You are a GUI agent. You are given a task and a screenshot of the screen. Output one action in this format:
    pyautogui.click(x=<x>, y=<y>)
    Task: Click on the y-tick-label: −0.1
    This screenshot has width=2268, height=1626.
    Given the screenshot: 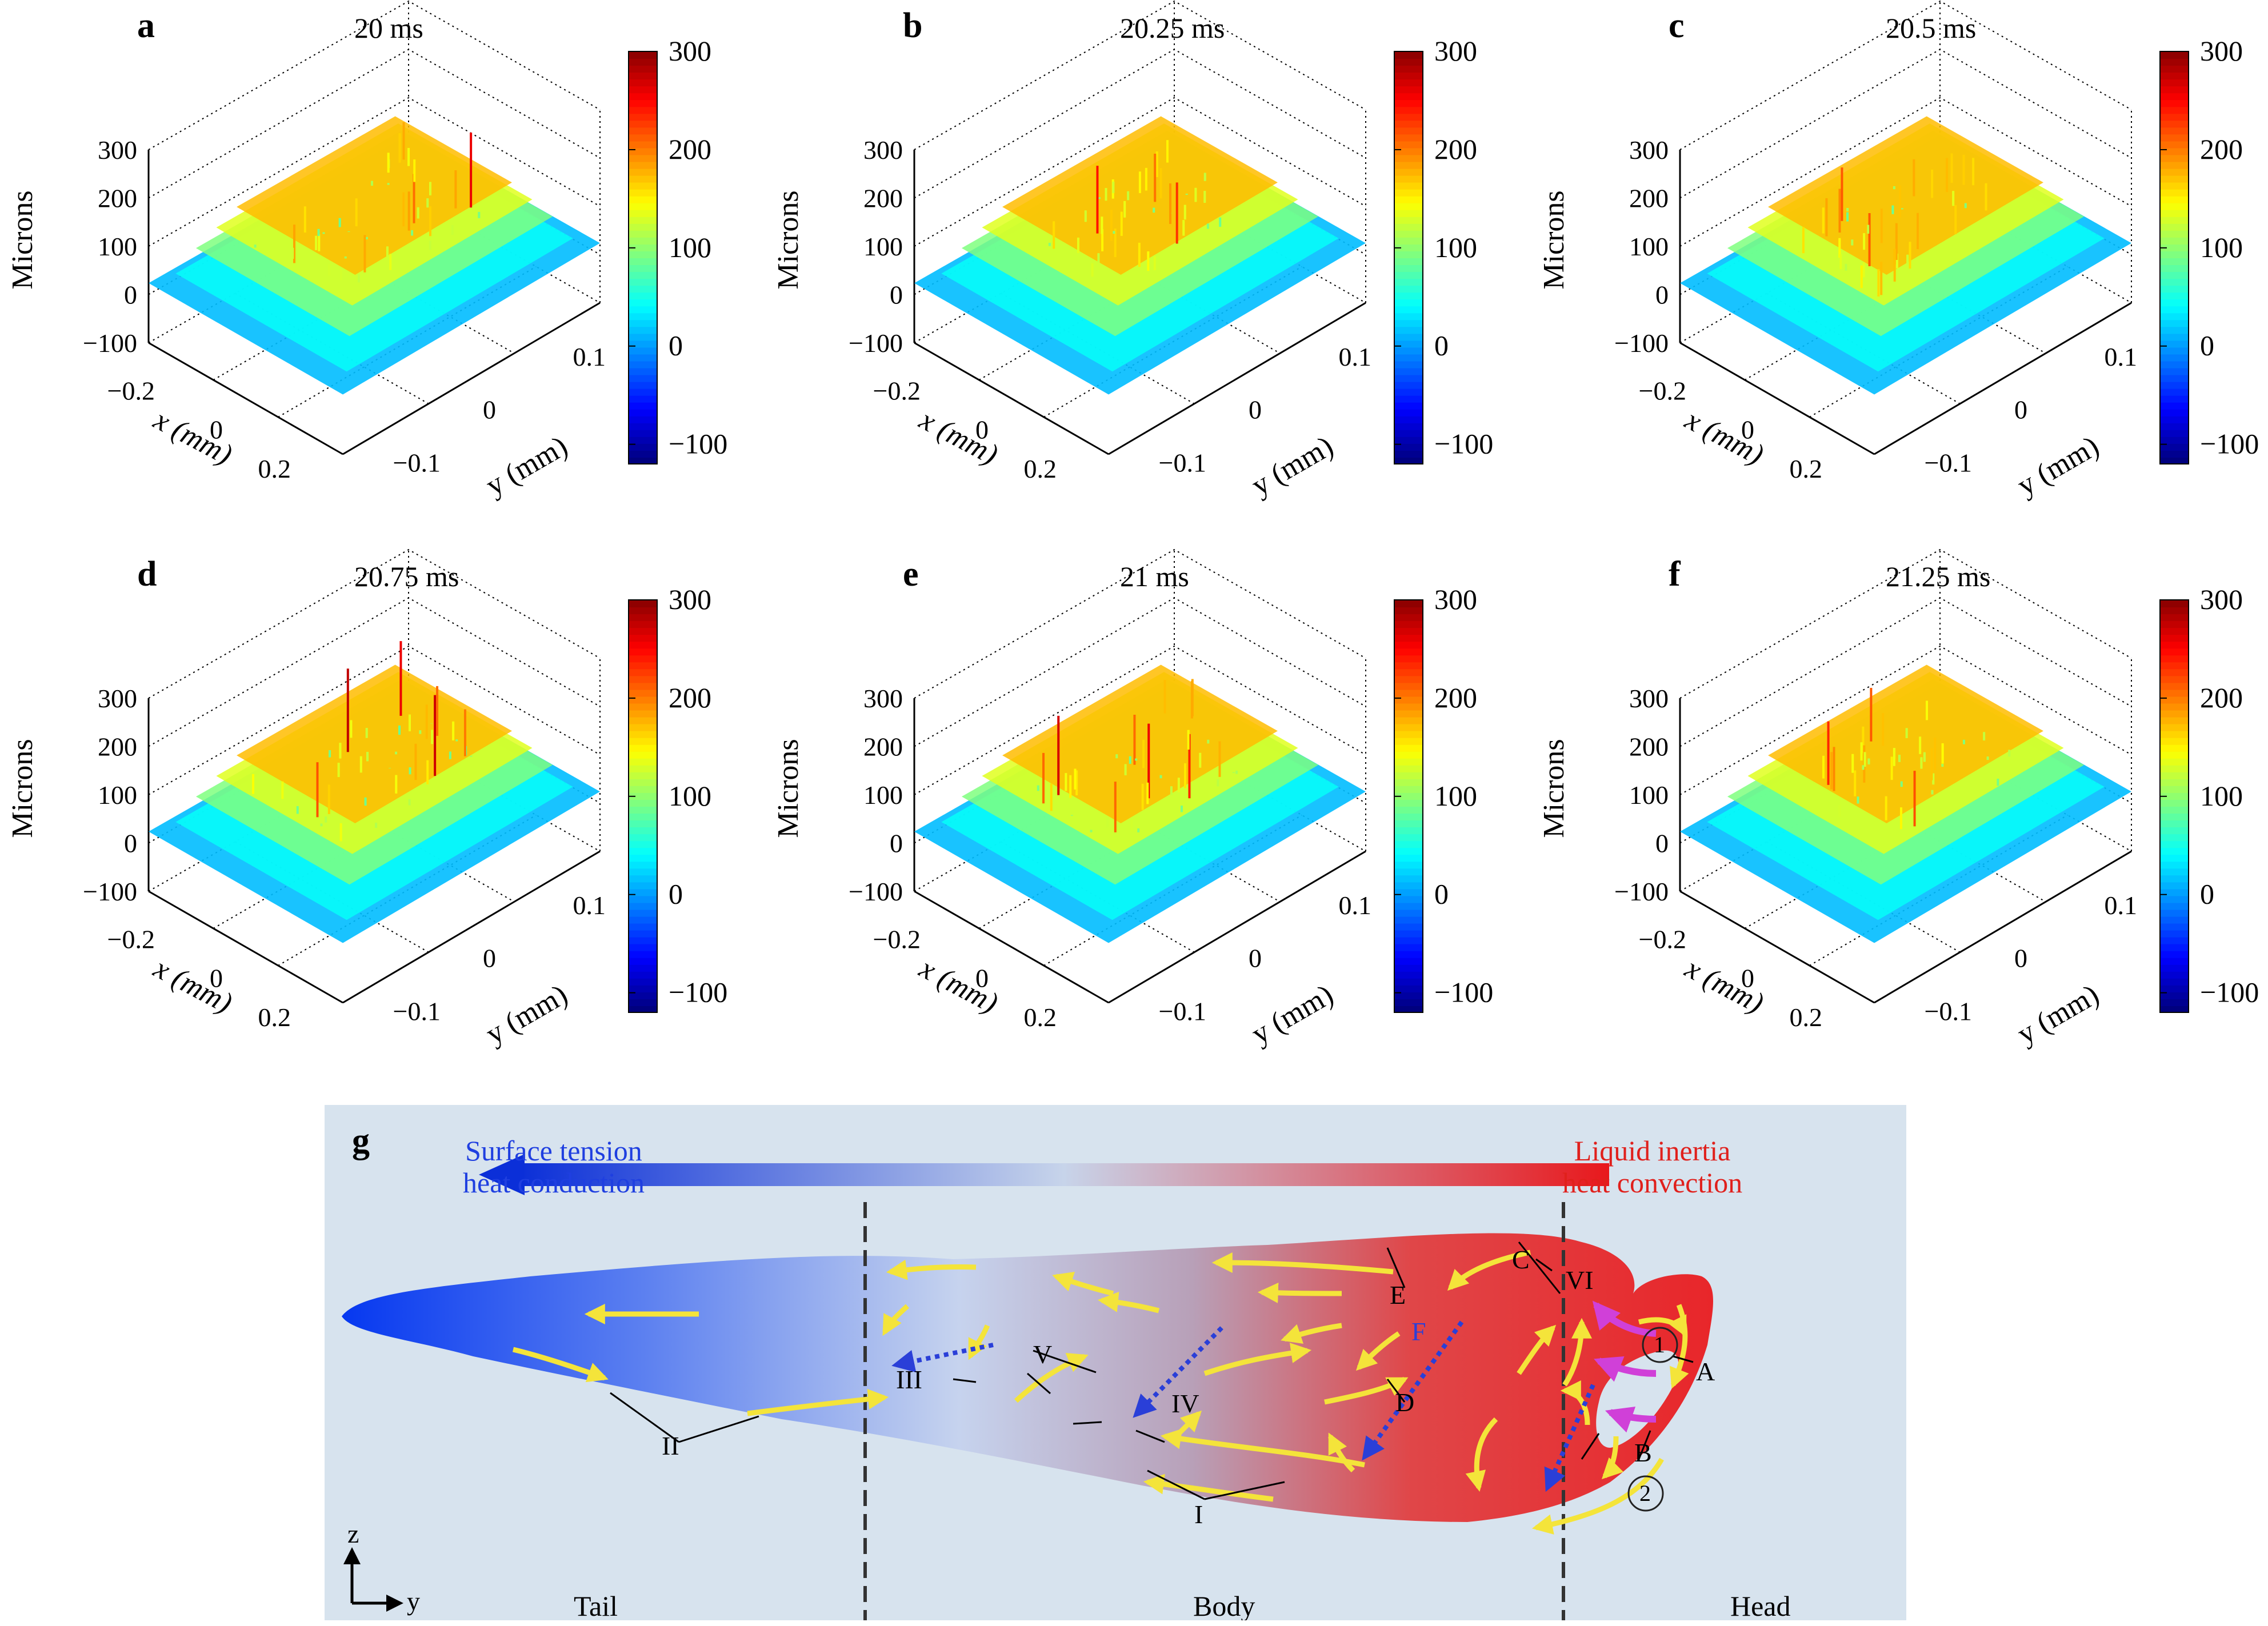 What is the action you would take?
    pyautogui.click(x=417, y=1011)
    